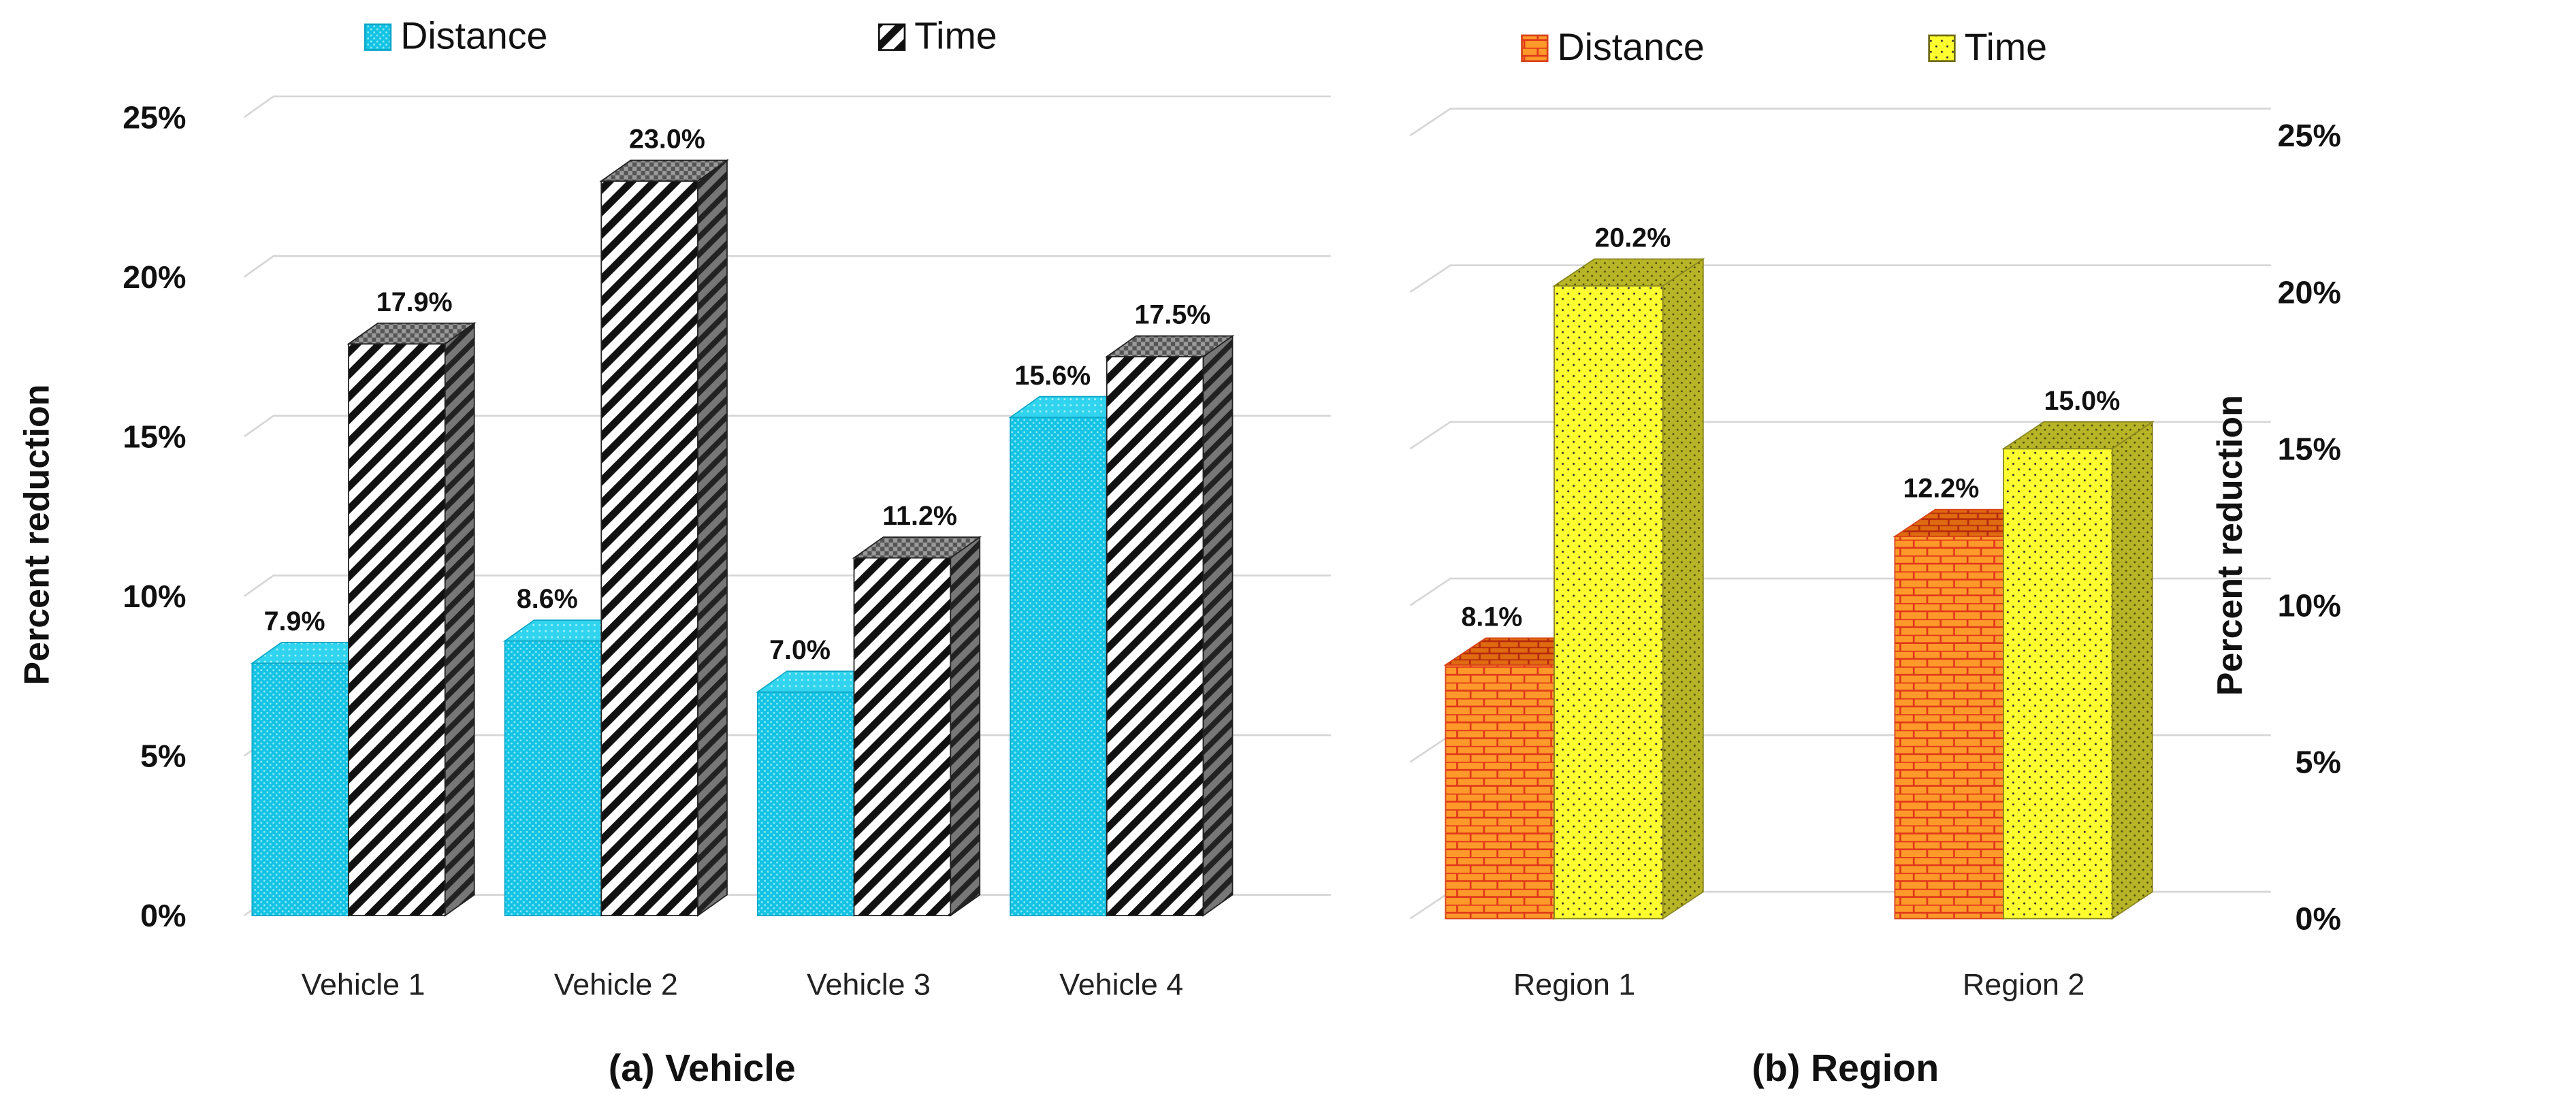  What do you see at coordinates (2082, 401) in the screenshot?
I see `data-label: 15.0%` at bounding box center [2082, 401].